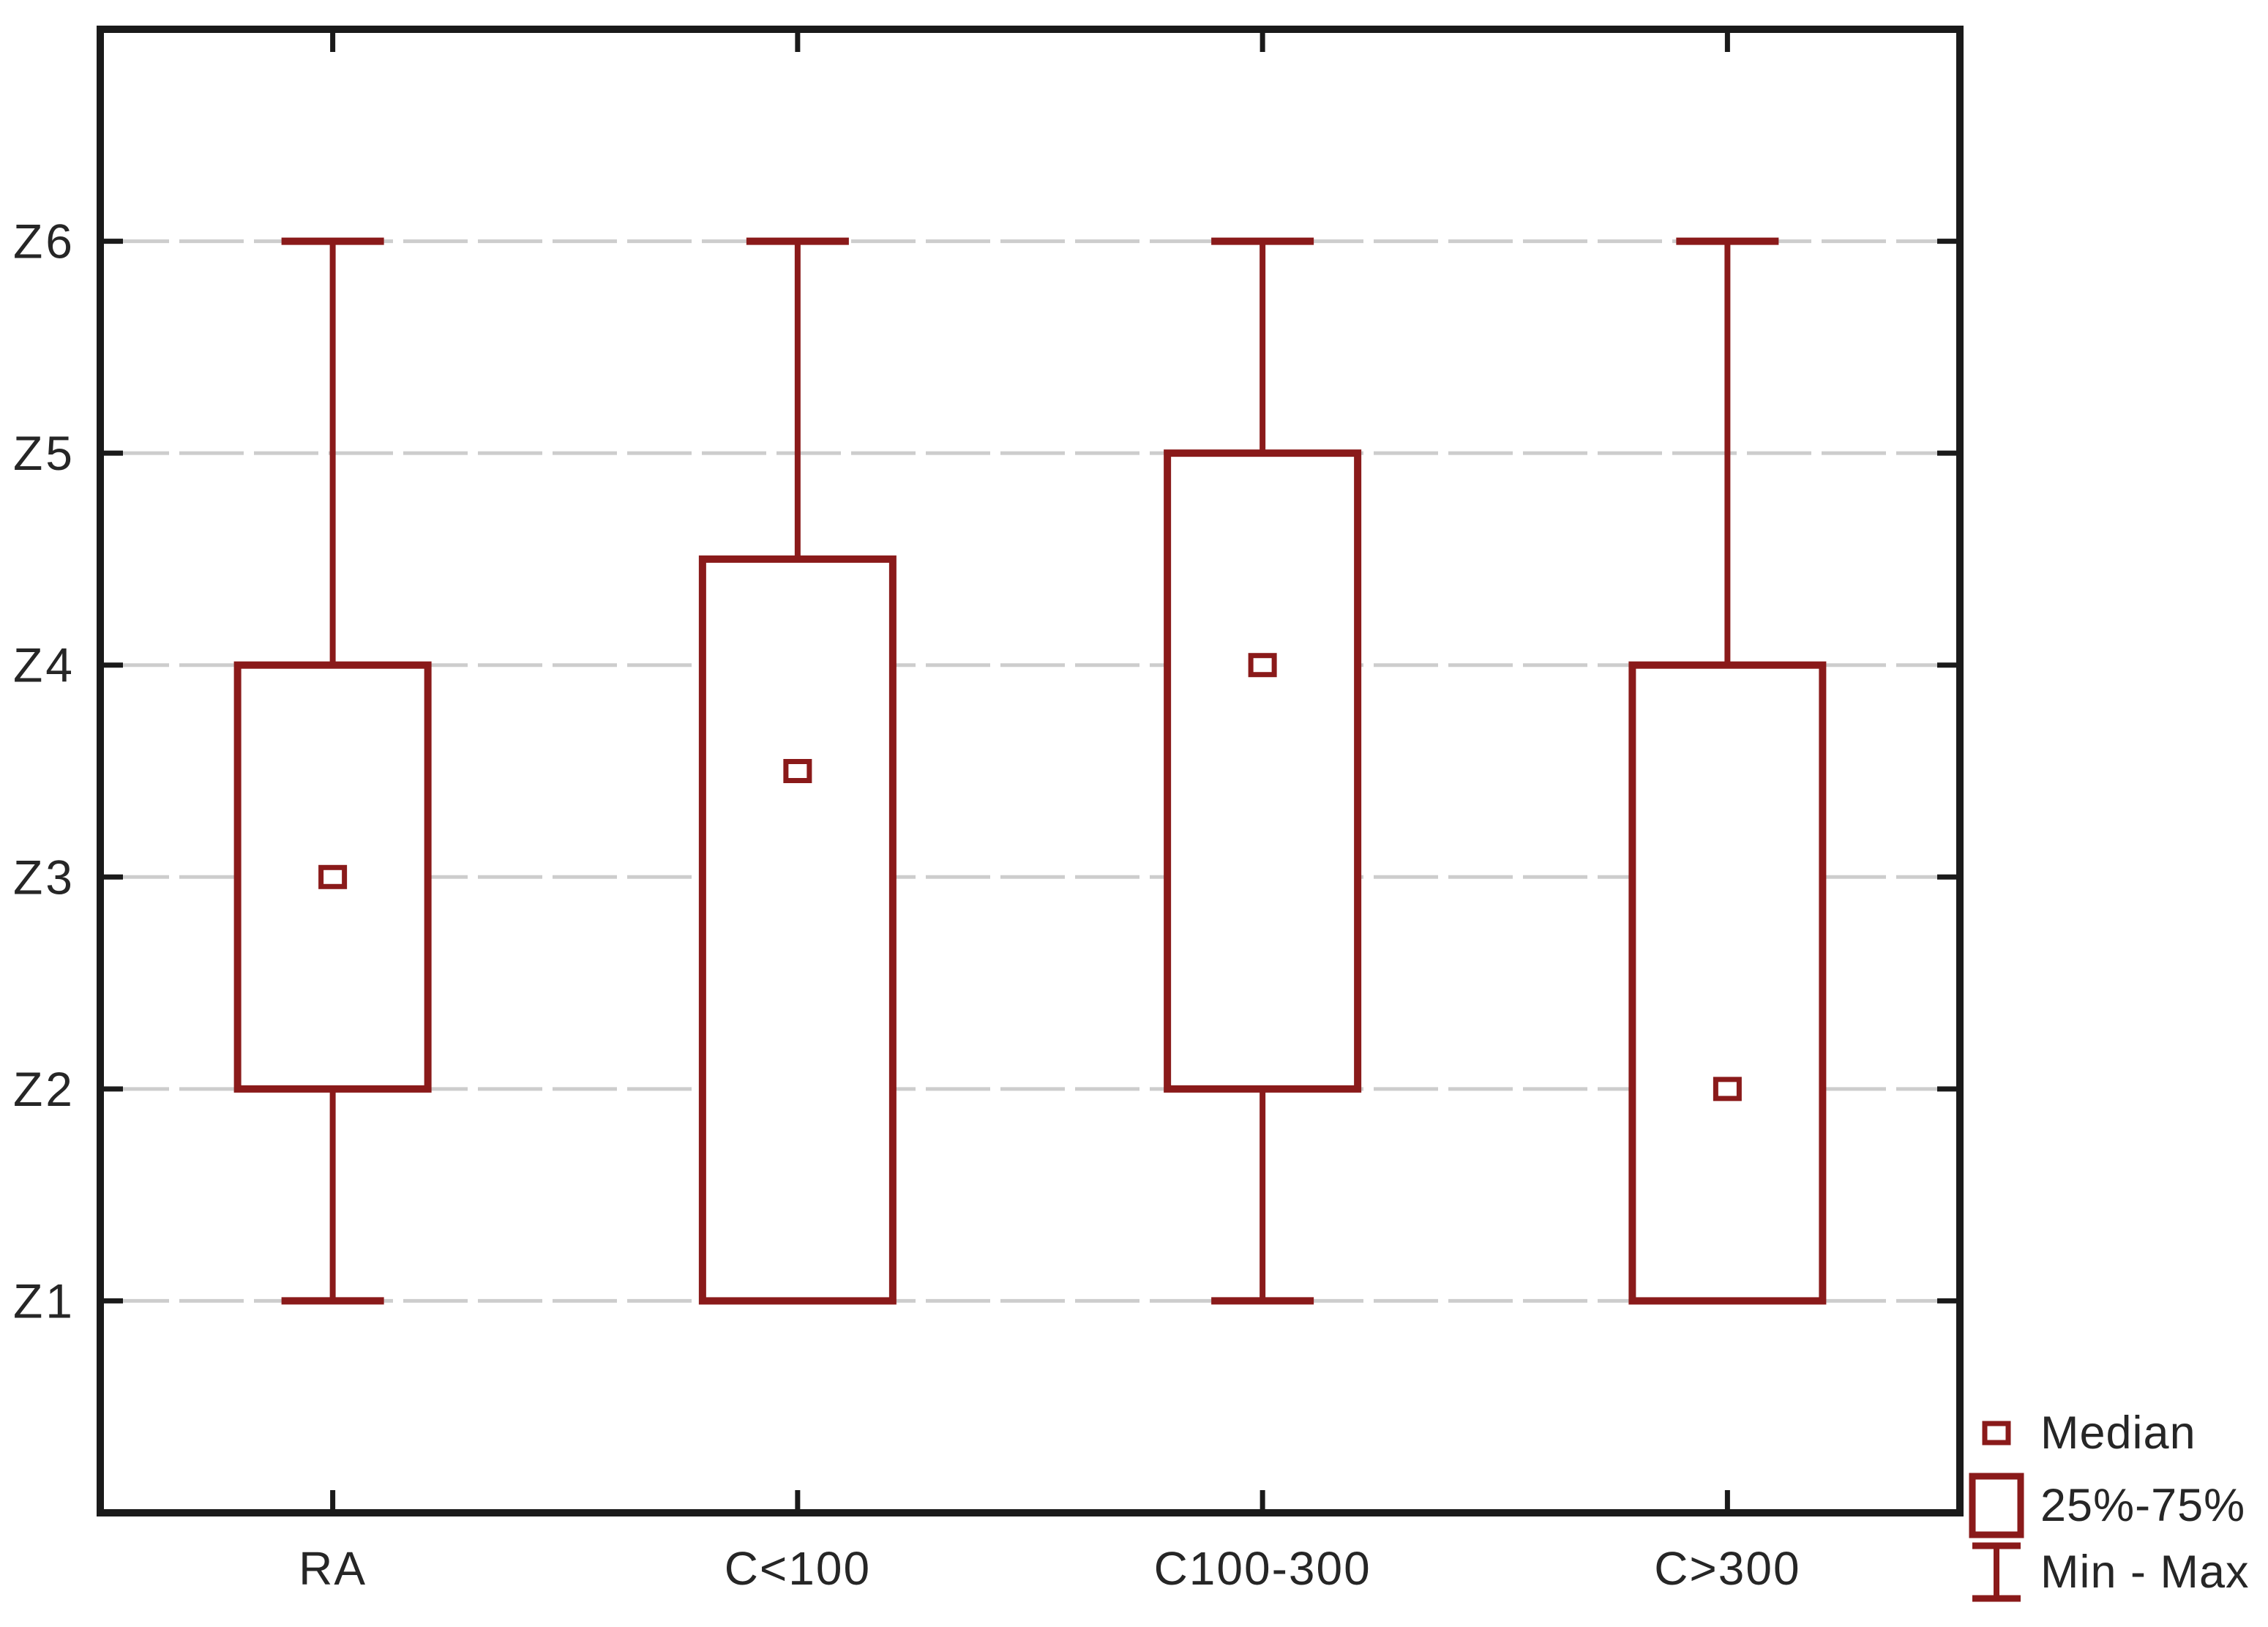 This screenshot has height=1627, width=2268. Describe the element at coordinates (798, 771) in the screenshot. I see `series-C<100-median-marker` at that location.